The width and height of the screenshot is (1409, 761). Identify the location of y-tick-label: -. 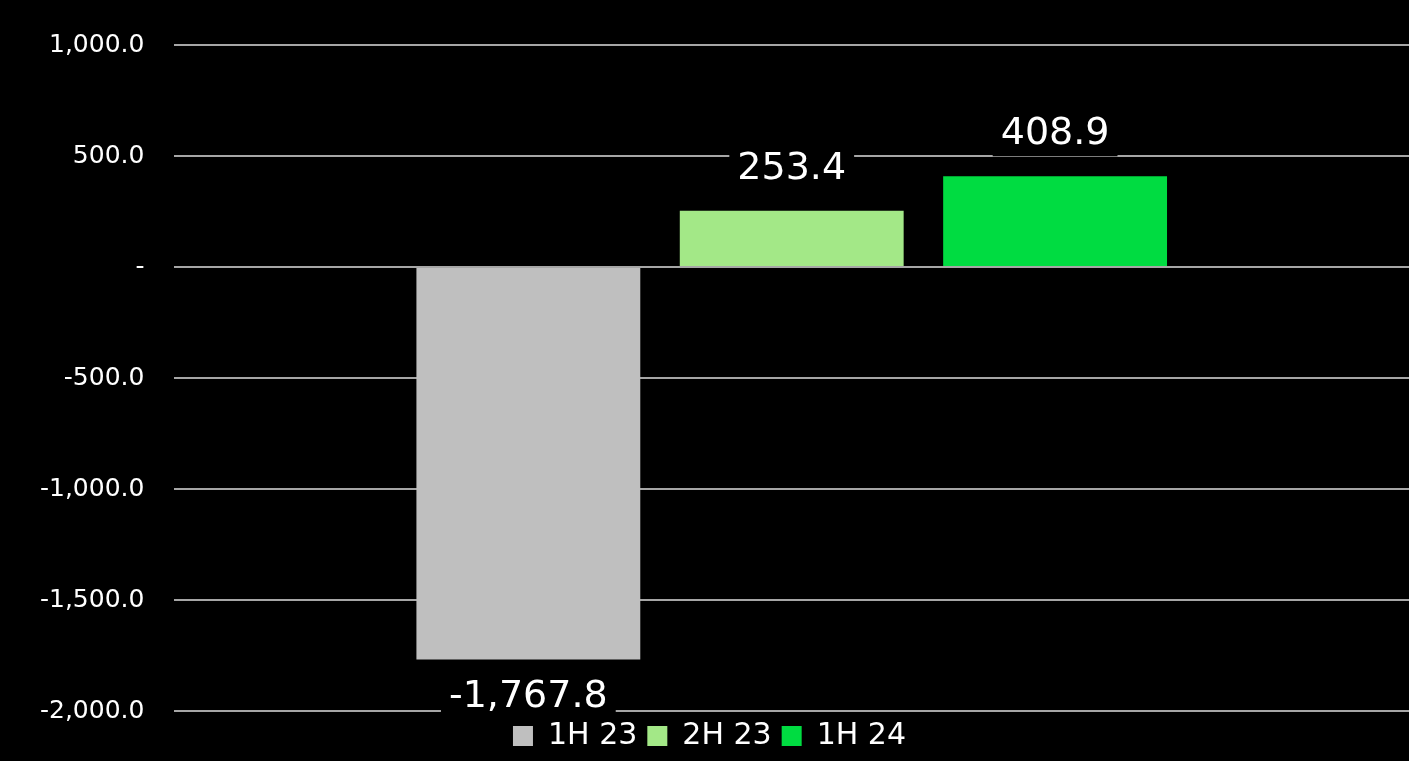
(140, 265).